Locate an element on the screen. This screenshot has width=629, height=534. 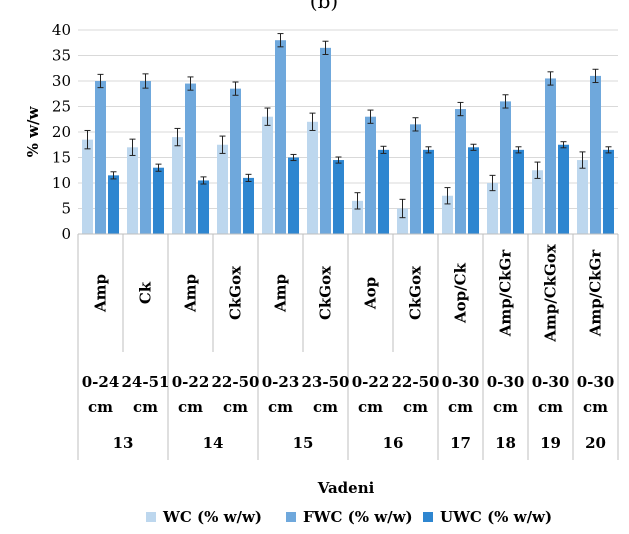
site-label: 17 is located at coordinates (460, 443).